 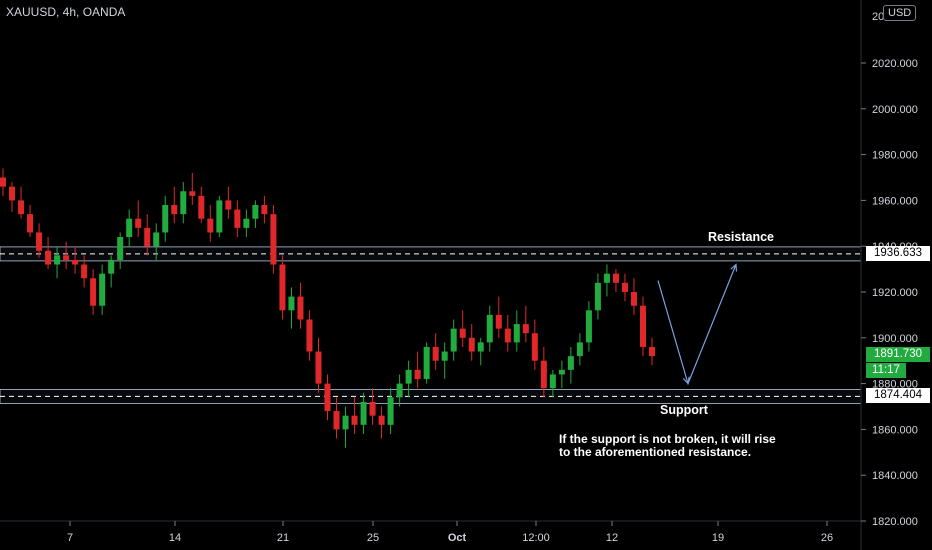 What do you see at coordinates (686, 380) in the screenshot?
I see `projection-arrowhead-down` at bounding box center [686, 380].